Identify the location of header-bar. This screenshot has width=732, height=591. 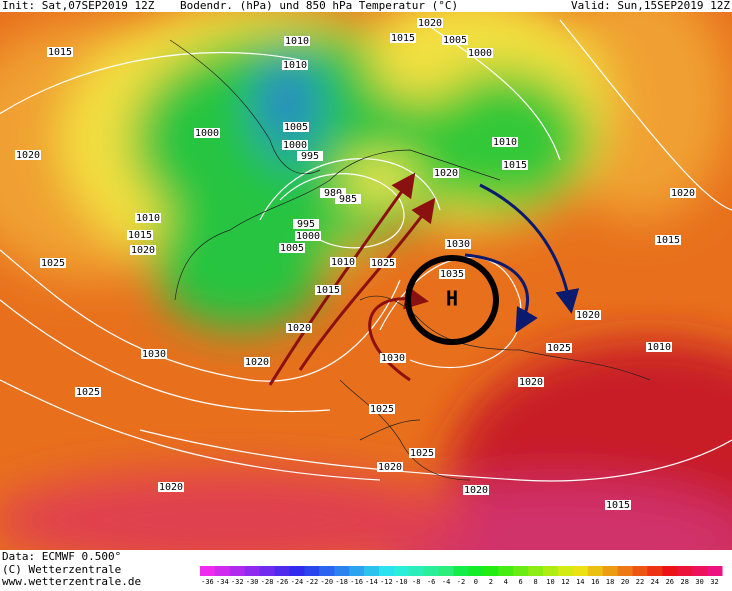
(366, 6).